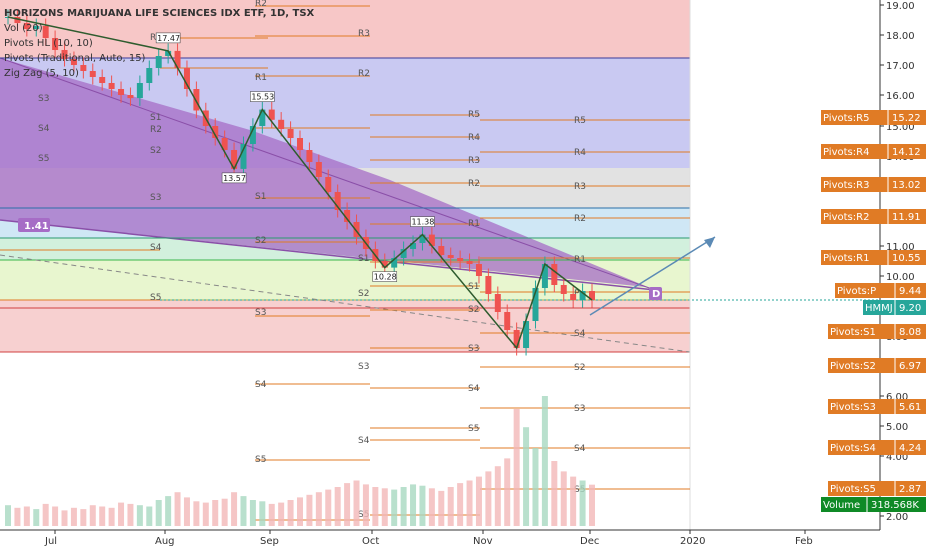 The width and height of the screenshot is (932, 554). I want to click on pivot-tag-name: Pivots:S5, so click(853, 489).